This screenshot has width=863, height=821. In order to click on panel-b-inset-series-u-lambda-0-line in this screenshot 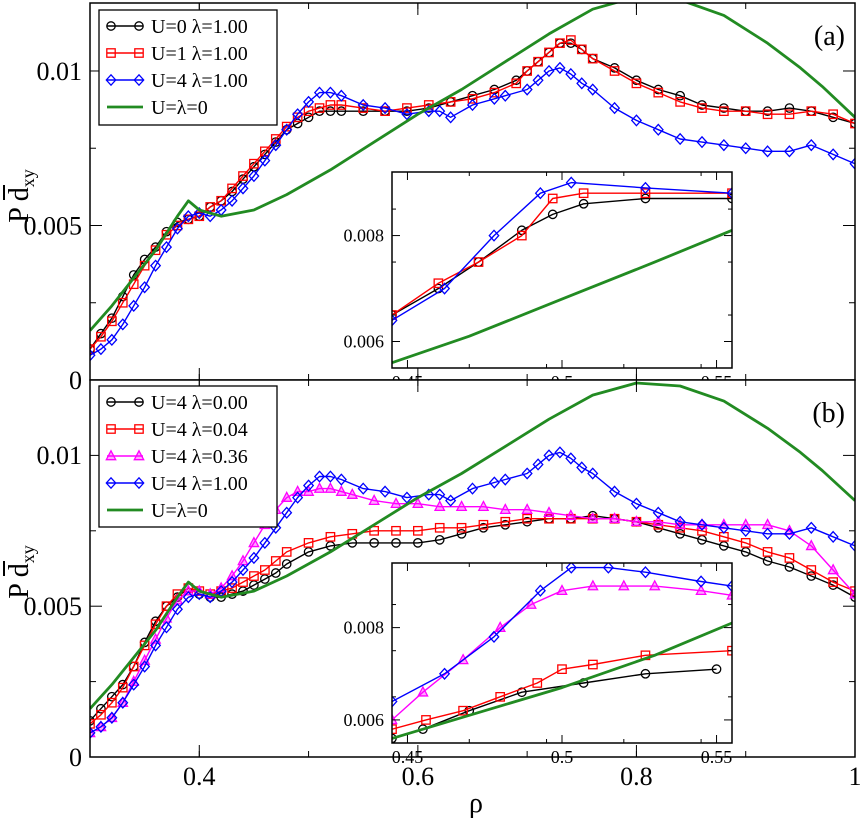, I will do `click(562, 680)`.